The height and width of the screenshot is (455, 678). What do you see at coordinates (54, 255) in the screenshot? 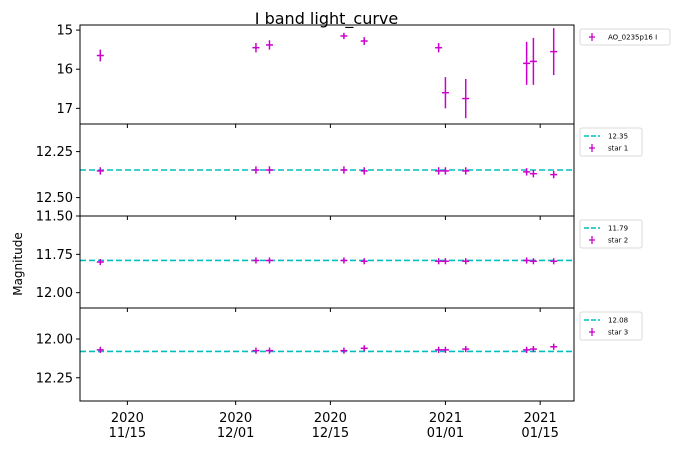
I see `y-tick-label: 11.75` at bounding box center [54, 255].